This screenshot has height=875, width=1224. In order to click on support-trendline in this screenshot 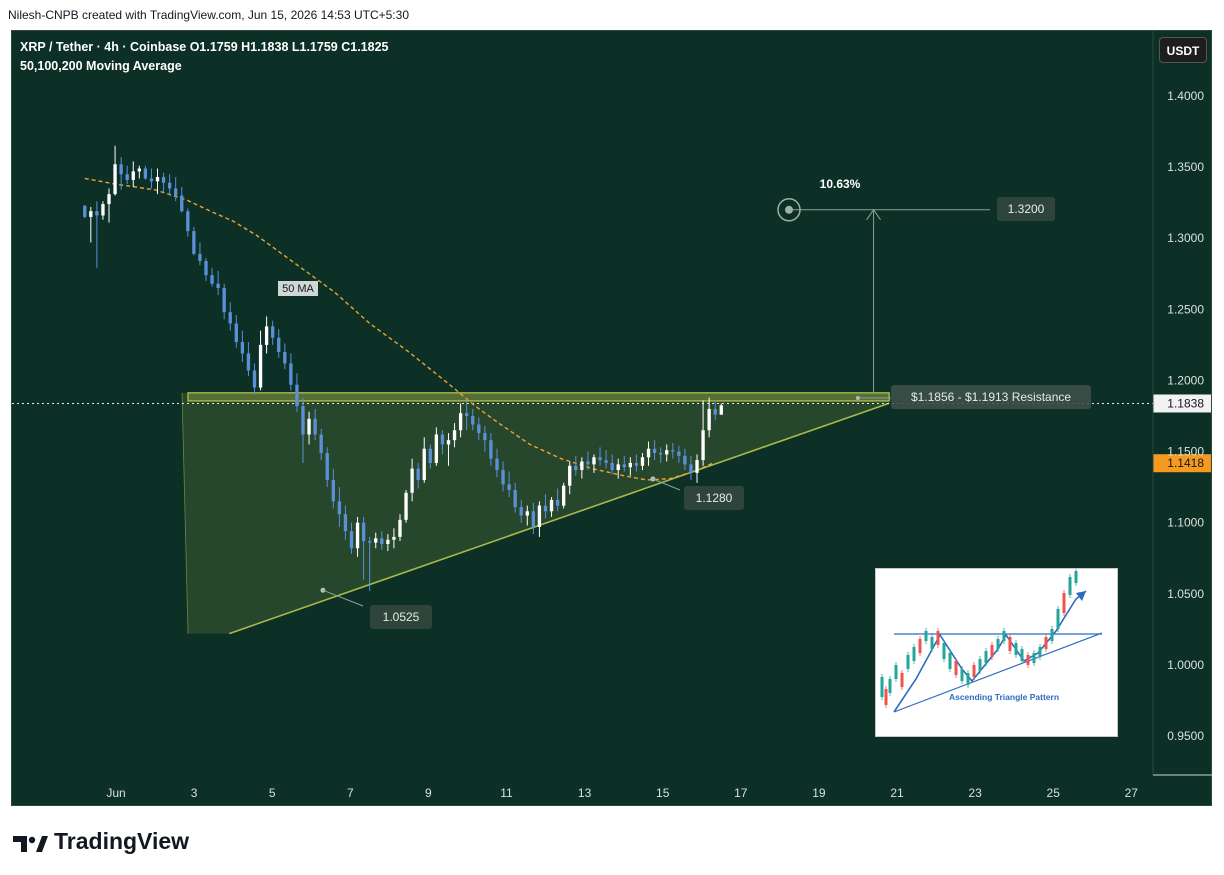, I will do `click(559, 518)`.